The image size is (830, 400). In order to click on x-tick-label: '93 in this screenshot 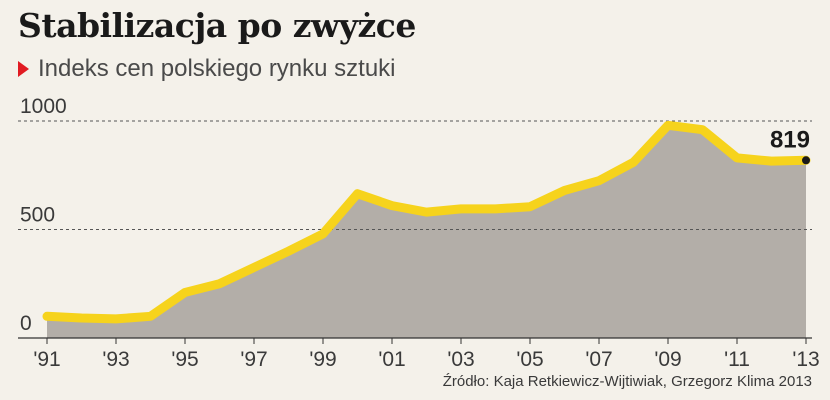, I will do `click(115, 359)`.